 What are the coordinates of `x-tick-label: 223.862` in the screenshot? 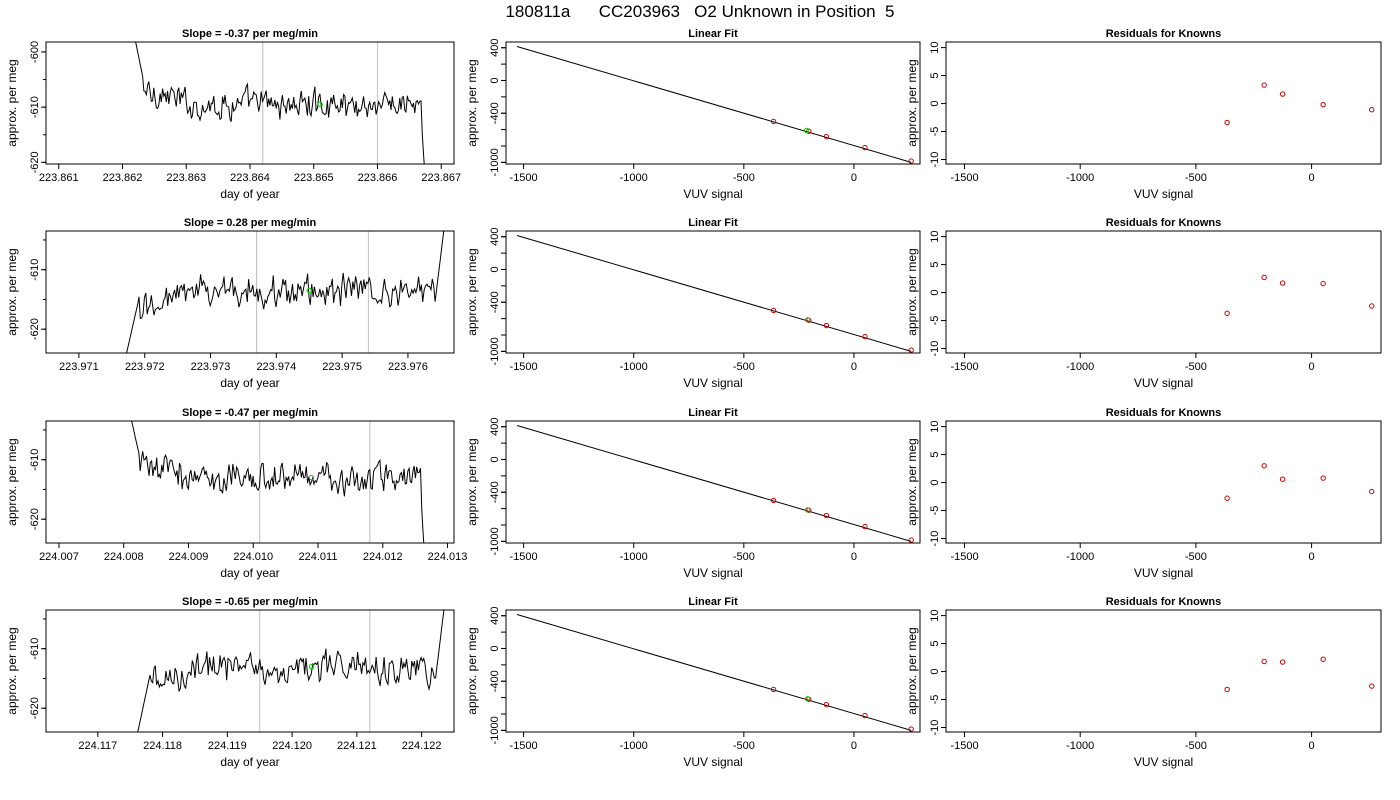 It's located at (123, 178).